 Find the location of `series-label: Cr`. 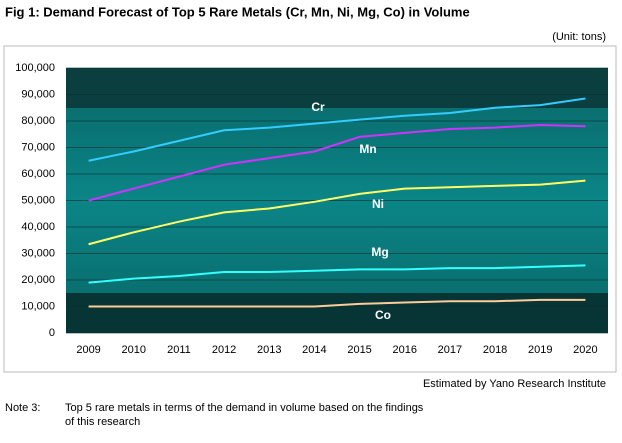

series-label: Cr is located at coordinates (318, 107).